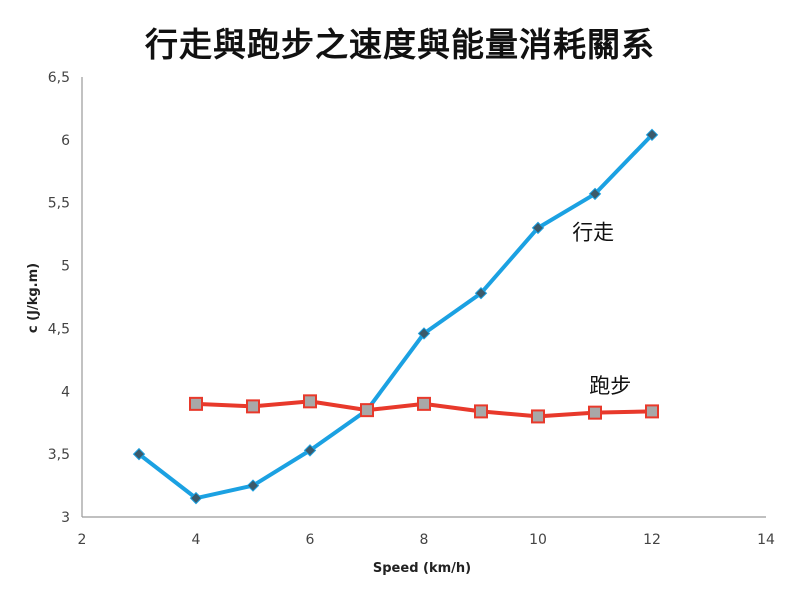  Describe the element at coordinates (59, 204) in the screenshot. I see `y-tick-label: 5,5` at that location.